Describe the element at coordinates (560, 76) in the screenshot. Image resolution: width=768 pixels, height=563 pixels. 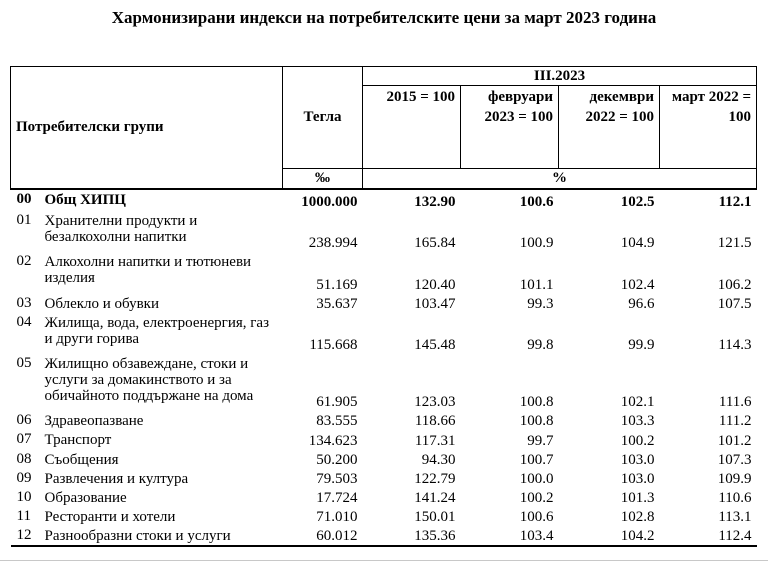
I see `column-header-period: III.2023` at that location.